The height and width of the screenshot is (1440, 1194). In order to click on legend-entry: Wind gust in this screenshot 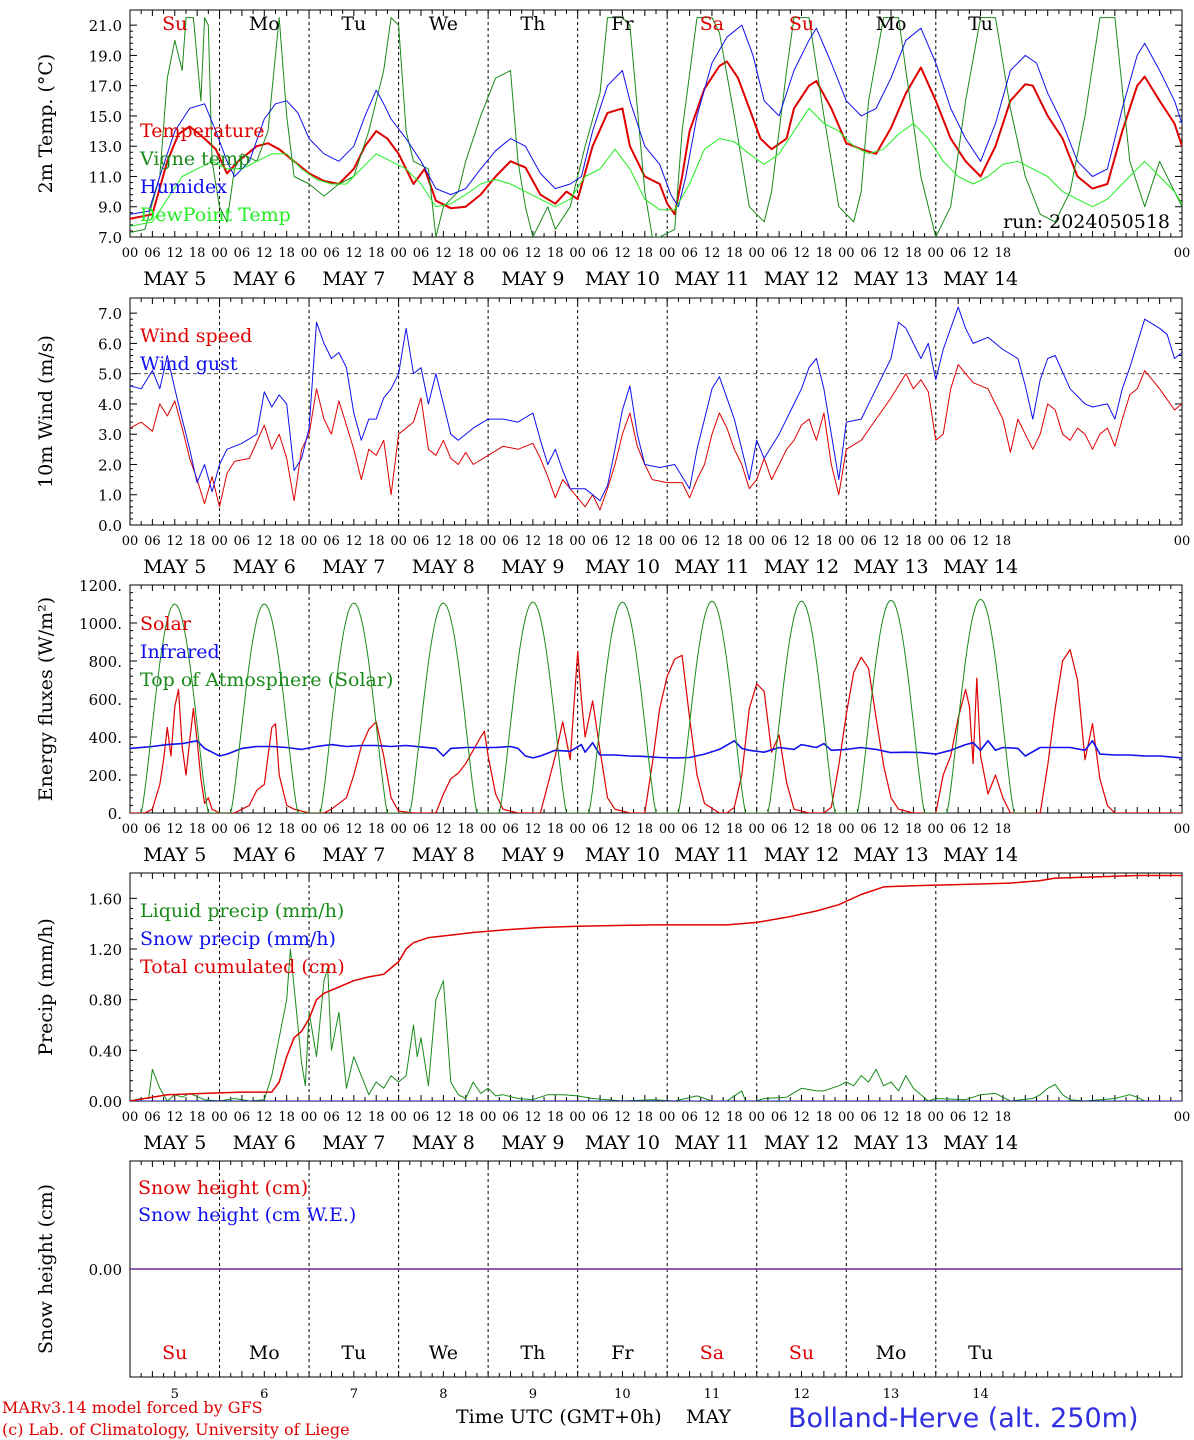, I will do `click(189, 364)`.